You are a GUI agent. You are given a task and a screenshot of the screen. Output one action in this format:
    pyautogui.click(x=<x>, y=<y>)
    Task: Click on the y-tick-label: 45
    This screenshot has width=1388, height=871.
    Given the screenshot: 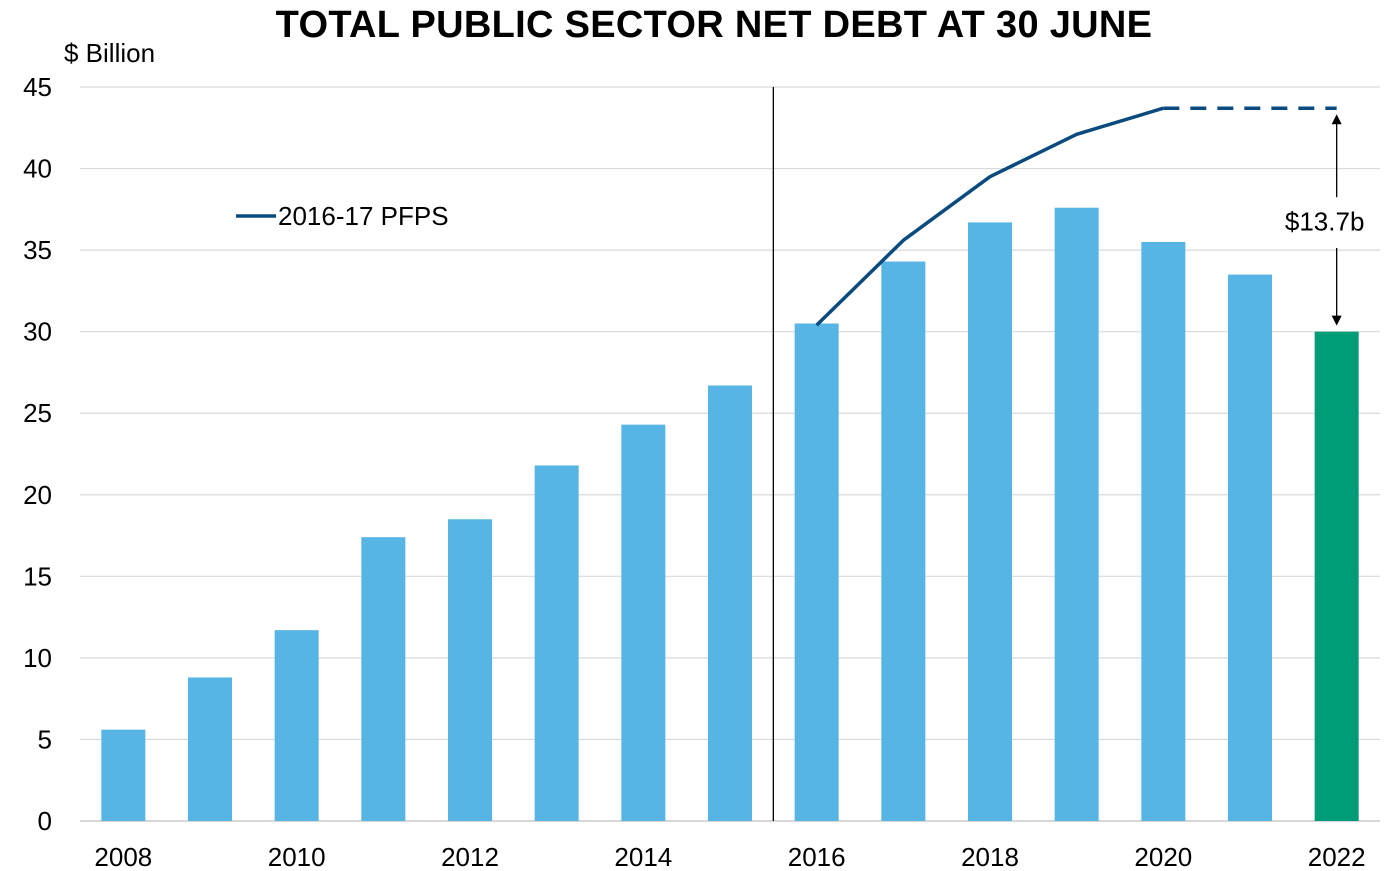 What is the action you would take?
    pyautogui.click(x=37, y=87)
    